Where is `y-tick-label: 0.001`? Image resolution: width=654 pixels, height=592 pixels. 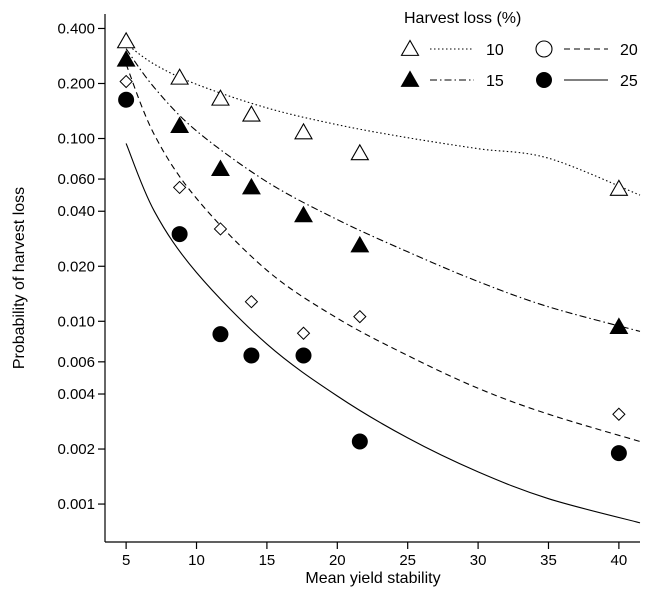 y-tick-label: 0.001 is located at coordinates (76, 504).